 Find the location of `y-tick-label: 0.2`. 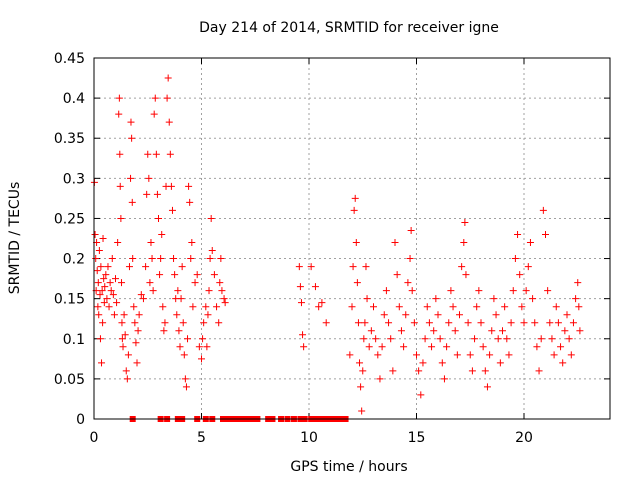

y-tick-label: 0.2 is located at coordinates (74, 260).